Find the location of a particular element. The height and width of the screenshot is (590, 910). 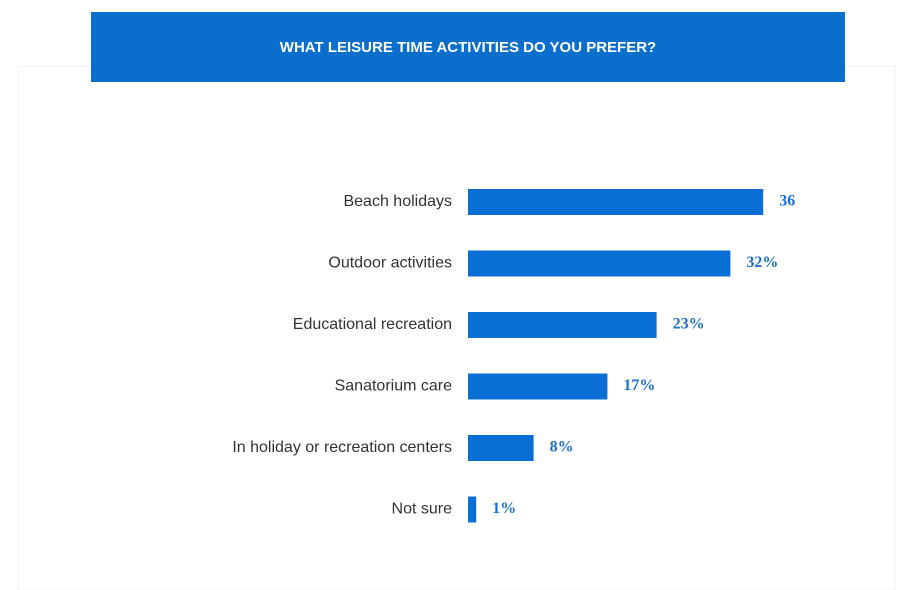

category-label: Educational recreation is located at coordinates (372, 324).